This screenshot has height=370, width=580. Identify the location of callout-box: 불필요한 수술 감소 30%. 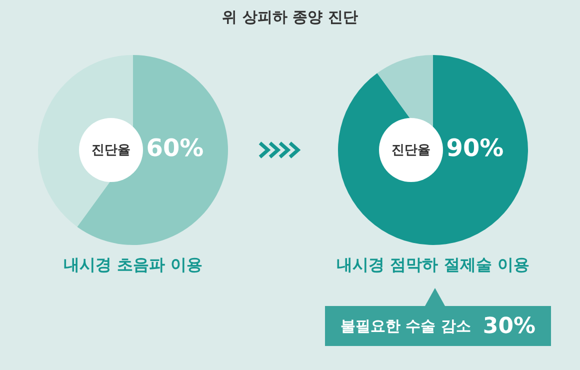
(438, 326).